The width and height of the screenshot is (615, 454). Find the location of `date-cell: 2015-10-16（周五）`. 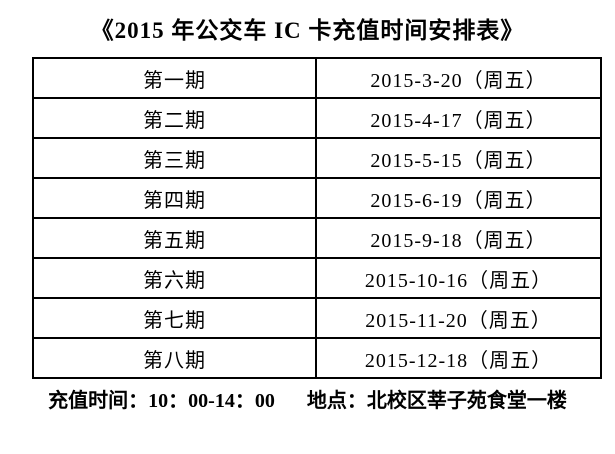

date-cell: 2015-10-16（周五） is located at coordinates (458, 278).